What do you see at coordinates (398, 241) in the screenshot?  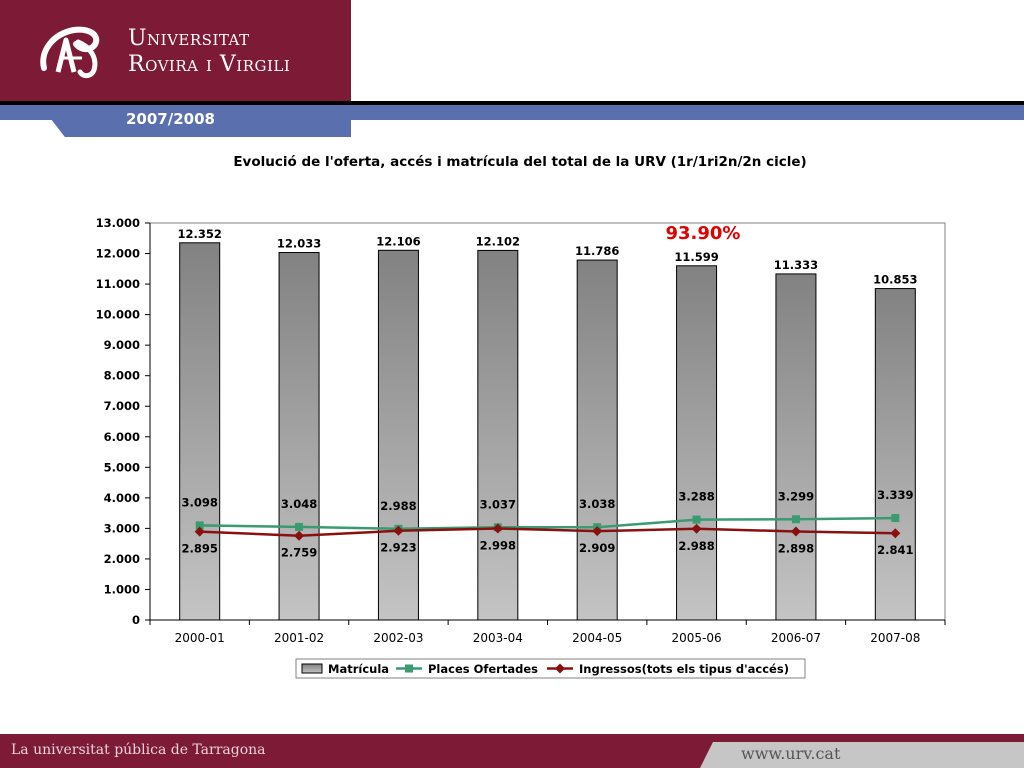 I see `bar-data-label: 12.106` at bounding box center [398, 241].